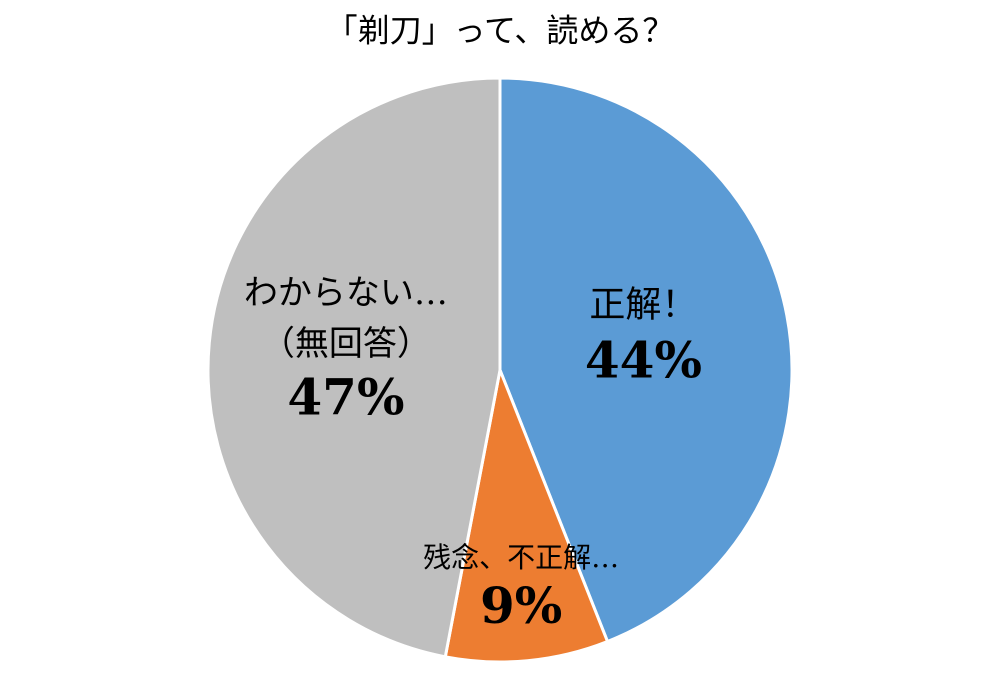 Image resolution: width=1000 pixels, height=677 pixels. I want to click on value-label: 44%, so click(643, 360).